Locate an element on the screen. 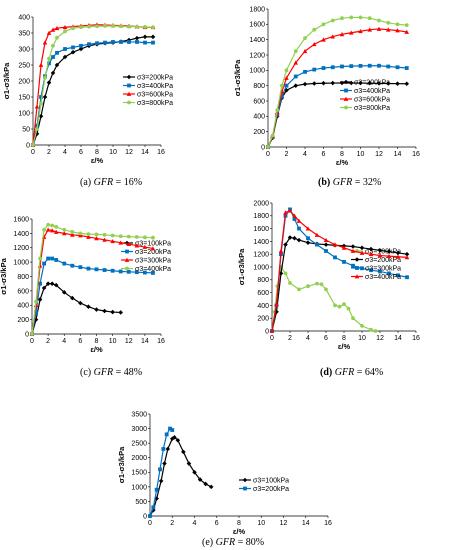  legend-label: σ3=800kPa is located at coordinates (372, 108).